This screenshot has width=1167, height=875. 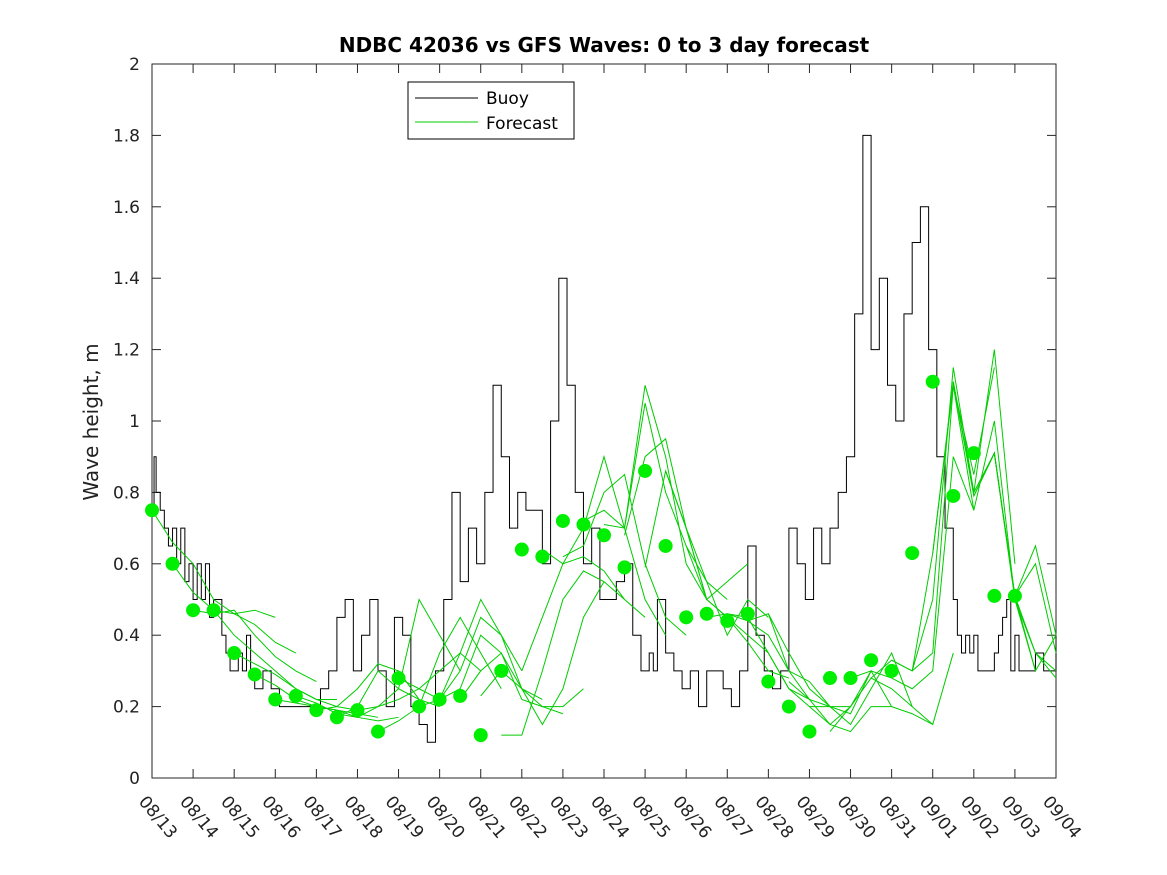 What do you see at coordinates (91, 421) in the screenshot?
I see `y-axis-label: Wave height, m` at bounding box center [91, 421].